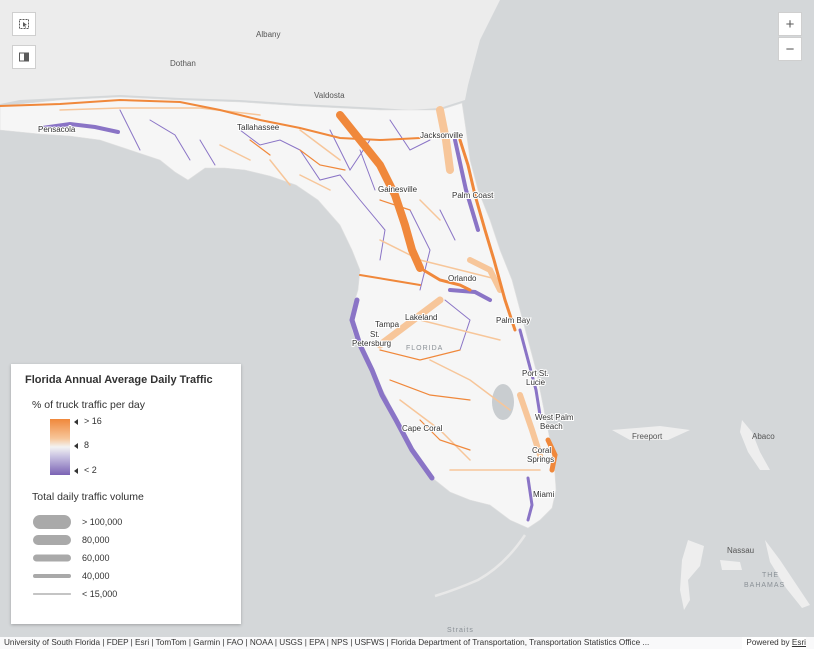 The width and height of the screenshot is (814, 649). I want to click on esri-link: Esri, so click(798, 642).